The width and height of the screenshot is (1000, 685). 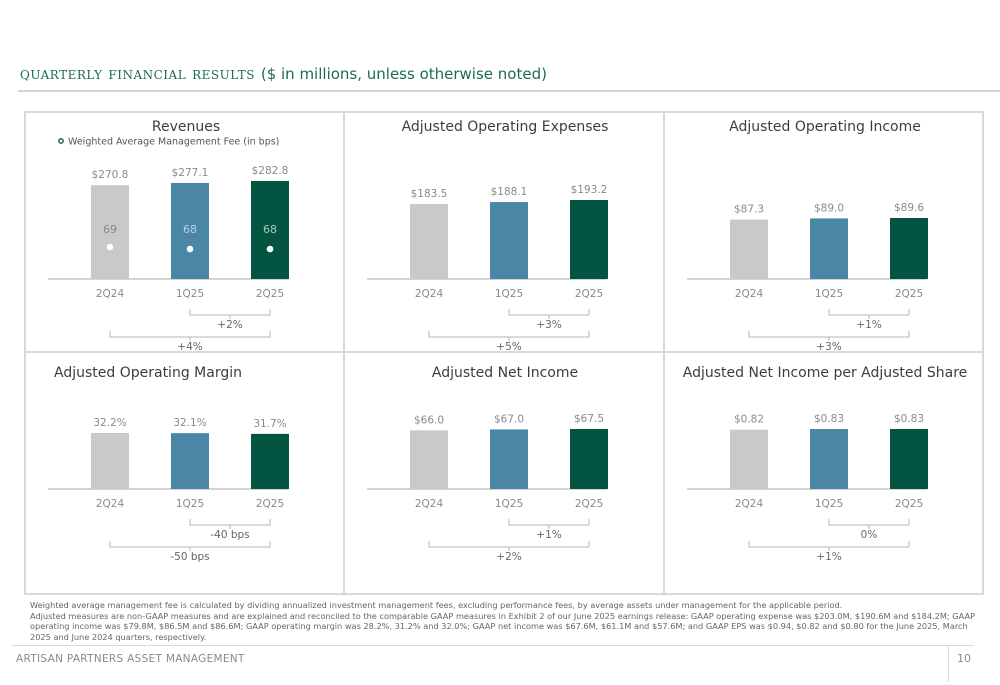 I want to click on chart-title: Adjusted Operating Margin, so click(x=148, y=373).